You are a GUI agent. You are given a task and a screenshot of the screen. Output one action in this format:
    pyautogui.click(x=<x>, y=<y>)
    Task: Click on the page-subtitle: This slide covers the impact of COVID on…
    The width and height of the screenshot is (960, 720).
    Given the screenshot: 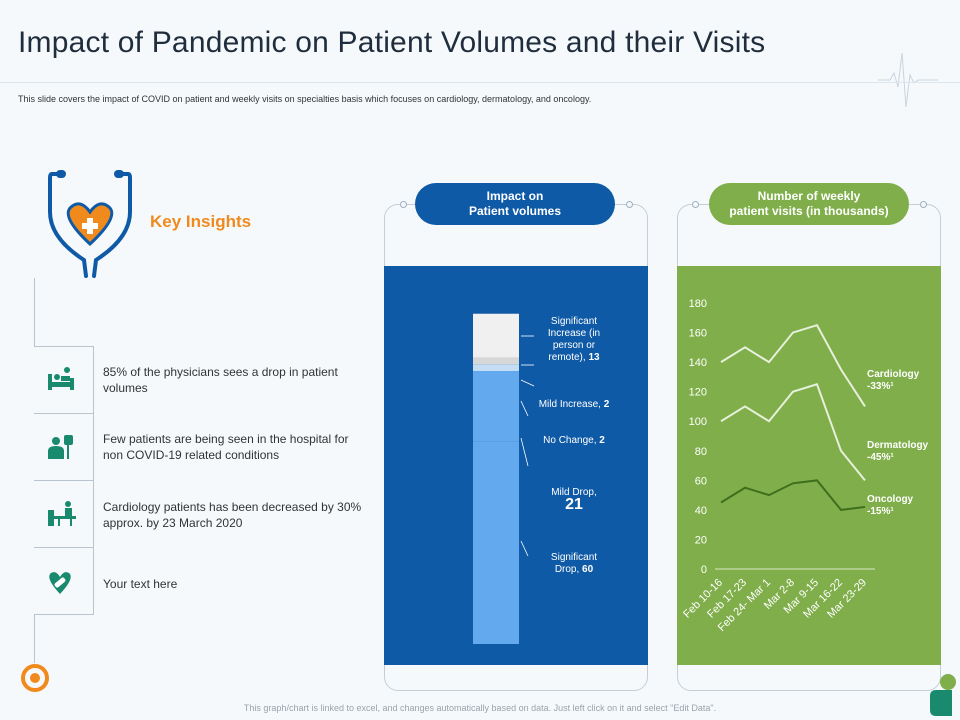 What is the action you would take?
    pyautogui.click(x=305, y=99)
    